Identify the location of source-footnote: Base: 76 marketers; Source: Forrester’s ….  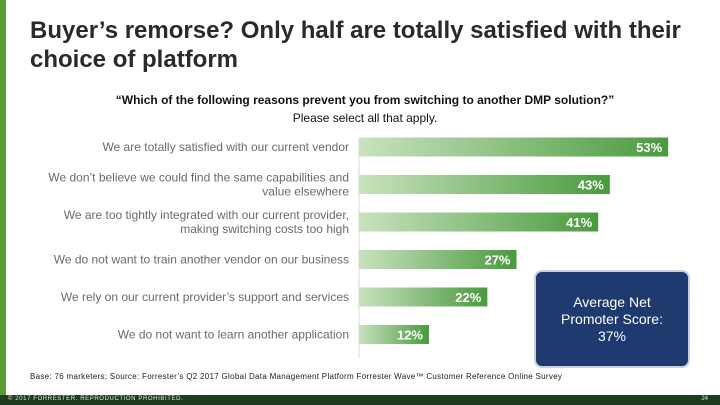
(296, 376).